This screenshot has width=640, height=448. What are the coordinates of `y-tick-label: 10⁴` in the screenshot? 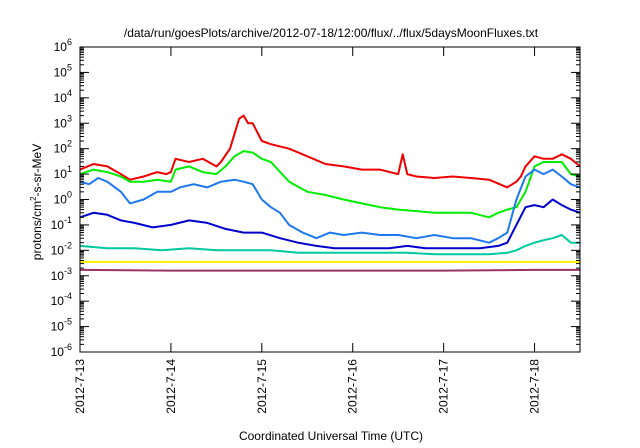 It's located at (63, 96).